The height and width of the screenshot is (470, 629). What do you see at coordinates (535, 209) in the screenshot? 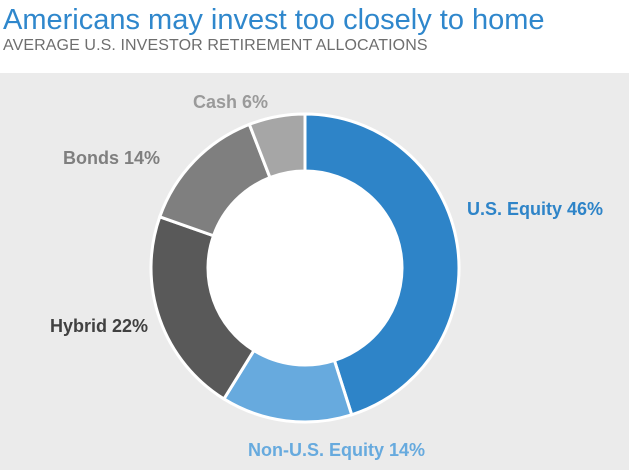
I see `label-u-s-equity: U.S. Equity 46%` at bounding box center [535, 209].